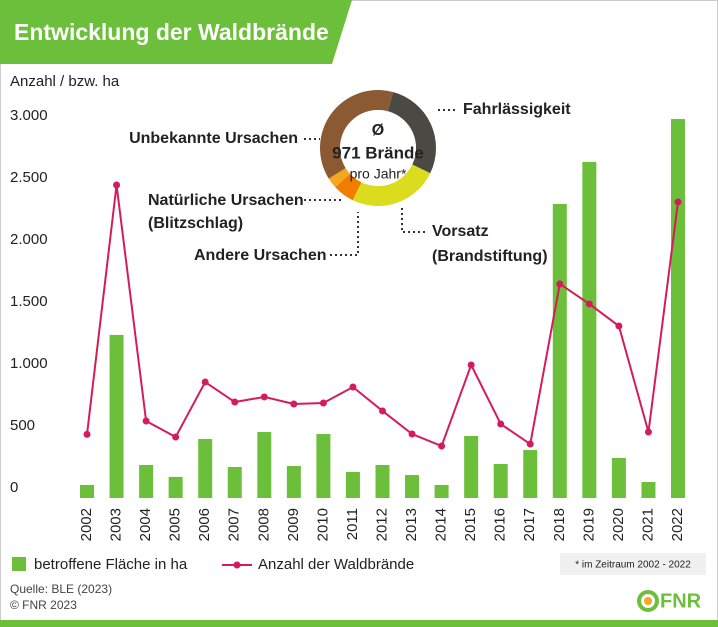 The height and width of the screenshot is (627, 718). What do you see at coordinates (195, 223) in the screenshot?
I see `donut-label: (Blitzschlag)` at bounding box center [195, 223].